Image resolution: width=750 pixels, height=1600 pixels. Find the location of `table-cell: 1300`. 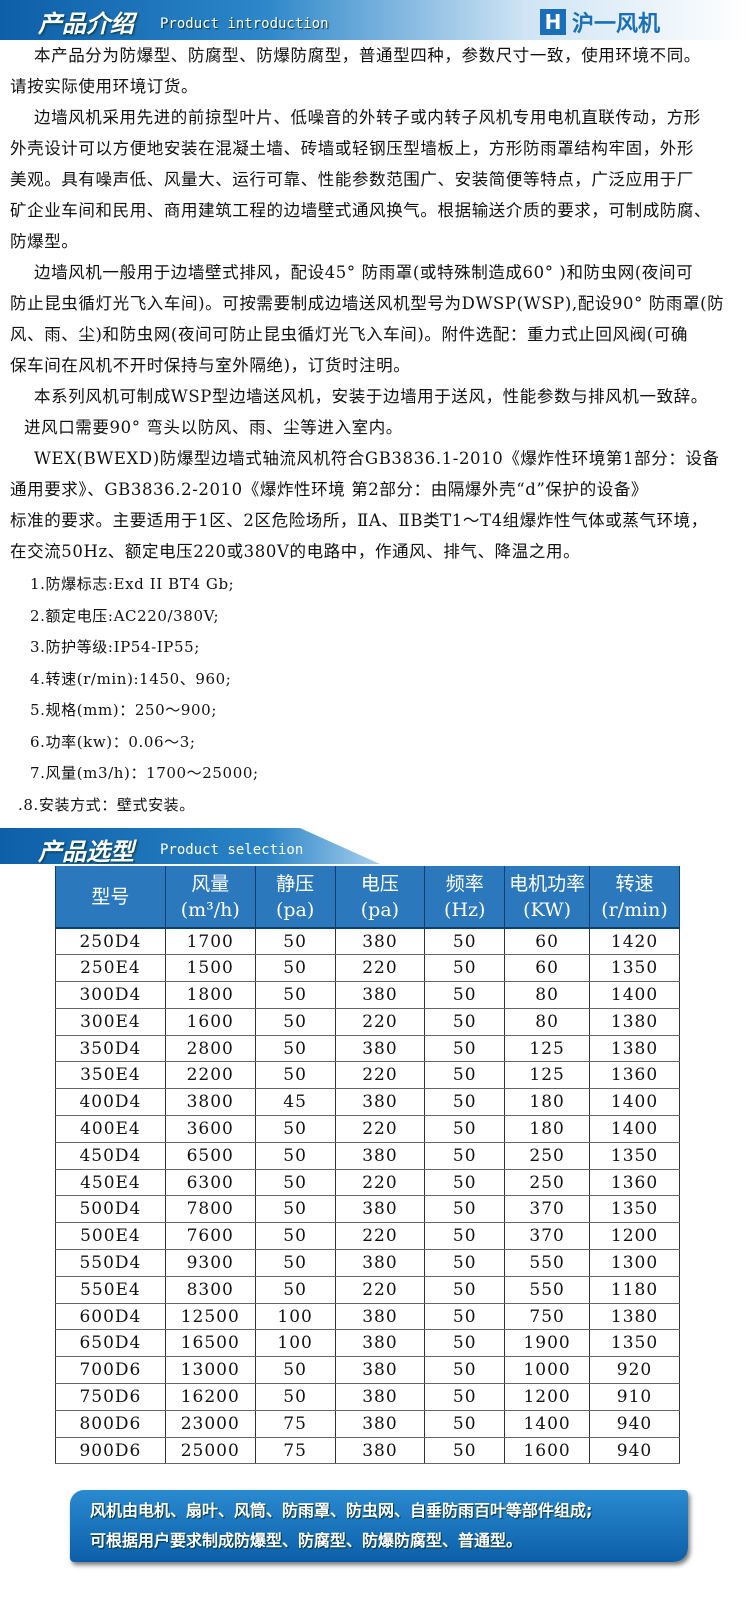

table-cell: 1300 is located at coordinates (634, 1263).